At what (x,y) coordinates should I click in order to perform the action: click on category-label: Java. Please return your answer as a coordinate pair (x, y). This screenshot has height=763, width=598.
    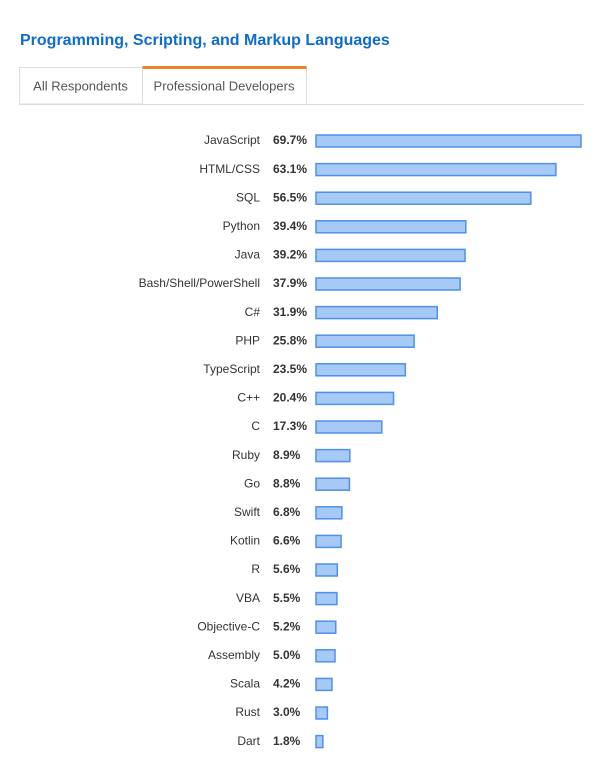
    Looking at the image, I should click on (248, 255).